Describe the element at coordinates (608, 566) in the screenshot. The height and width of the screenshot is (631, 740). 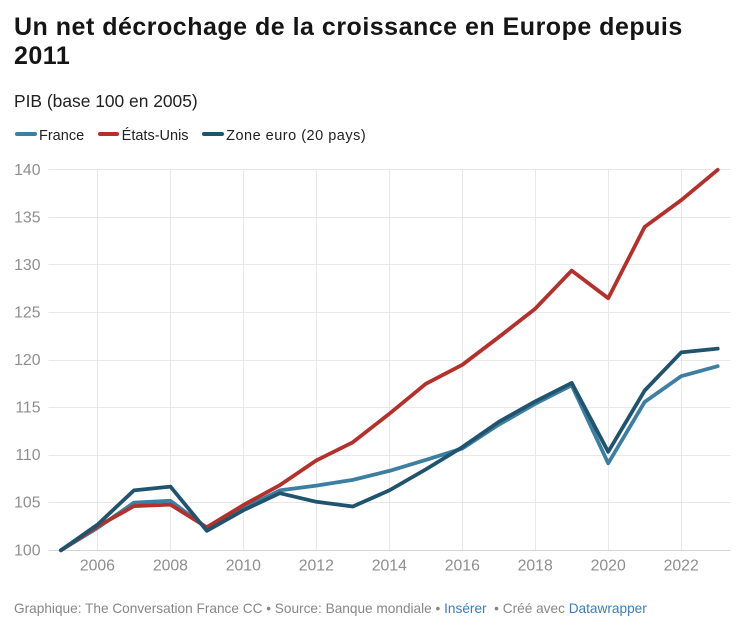
I see `svg-text: 2020` at that location.